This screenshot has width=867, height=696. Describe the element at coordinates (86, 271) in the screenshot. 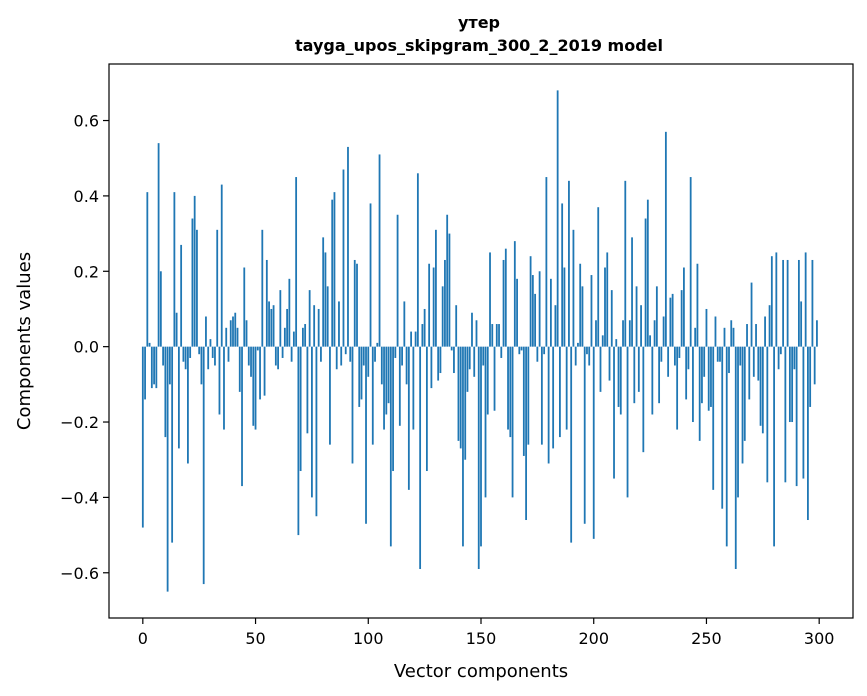

I see `y-tick-label: 0.2` at that location.